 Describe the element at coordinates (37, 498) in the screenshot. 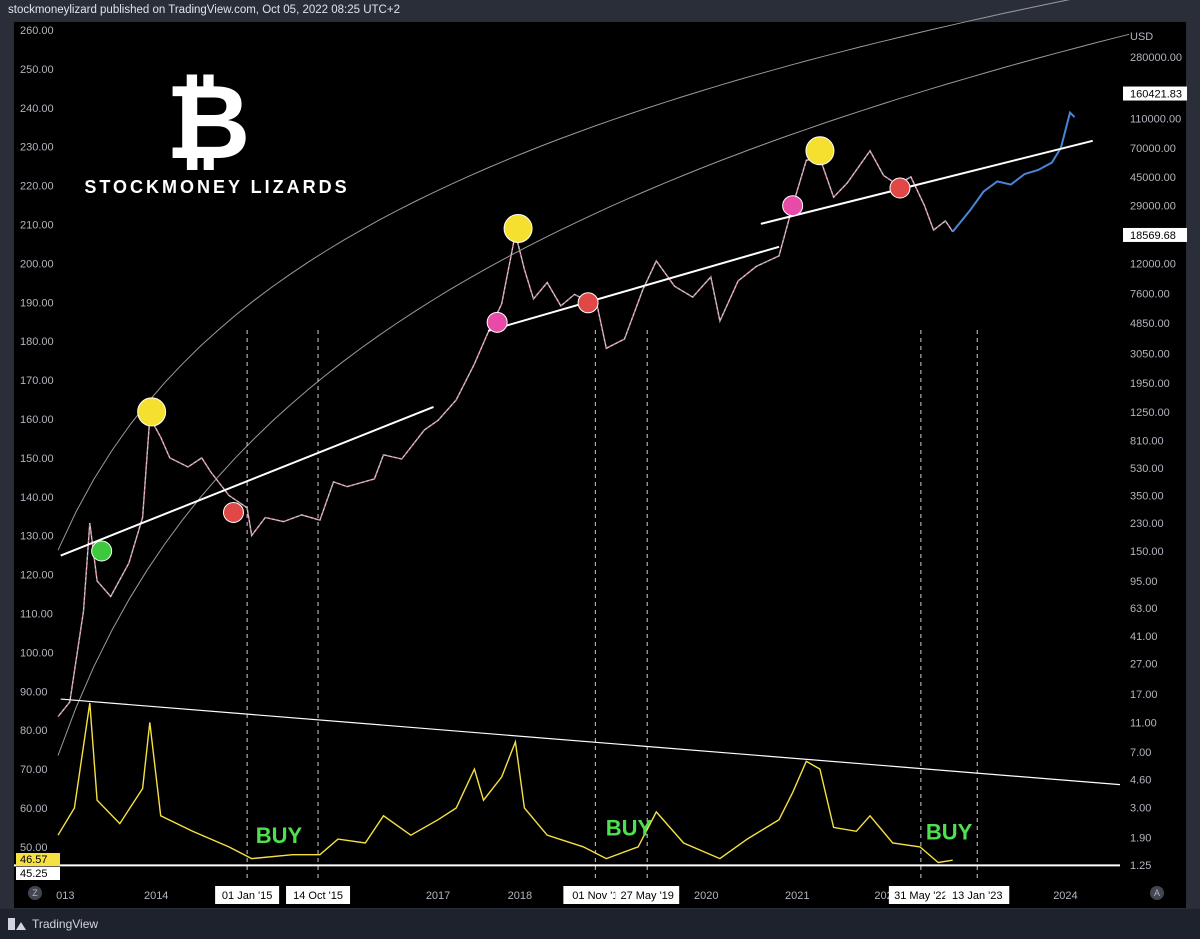

I see `left-axis-tick: 140.00` at that location.